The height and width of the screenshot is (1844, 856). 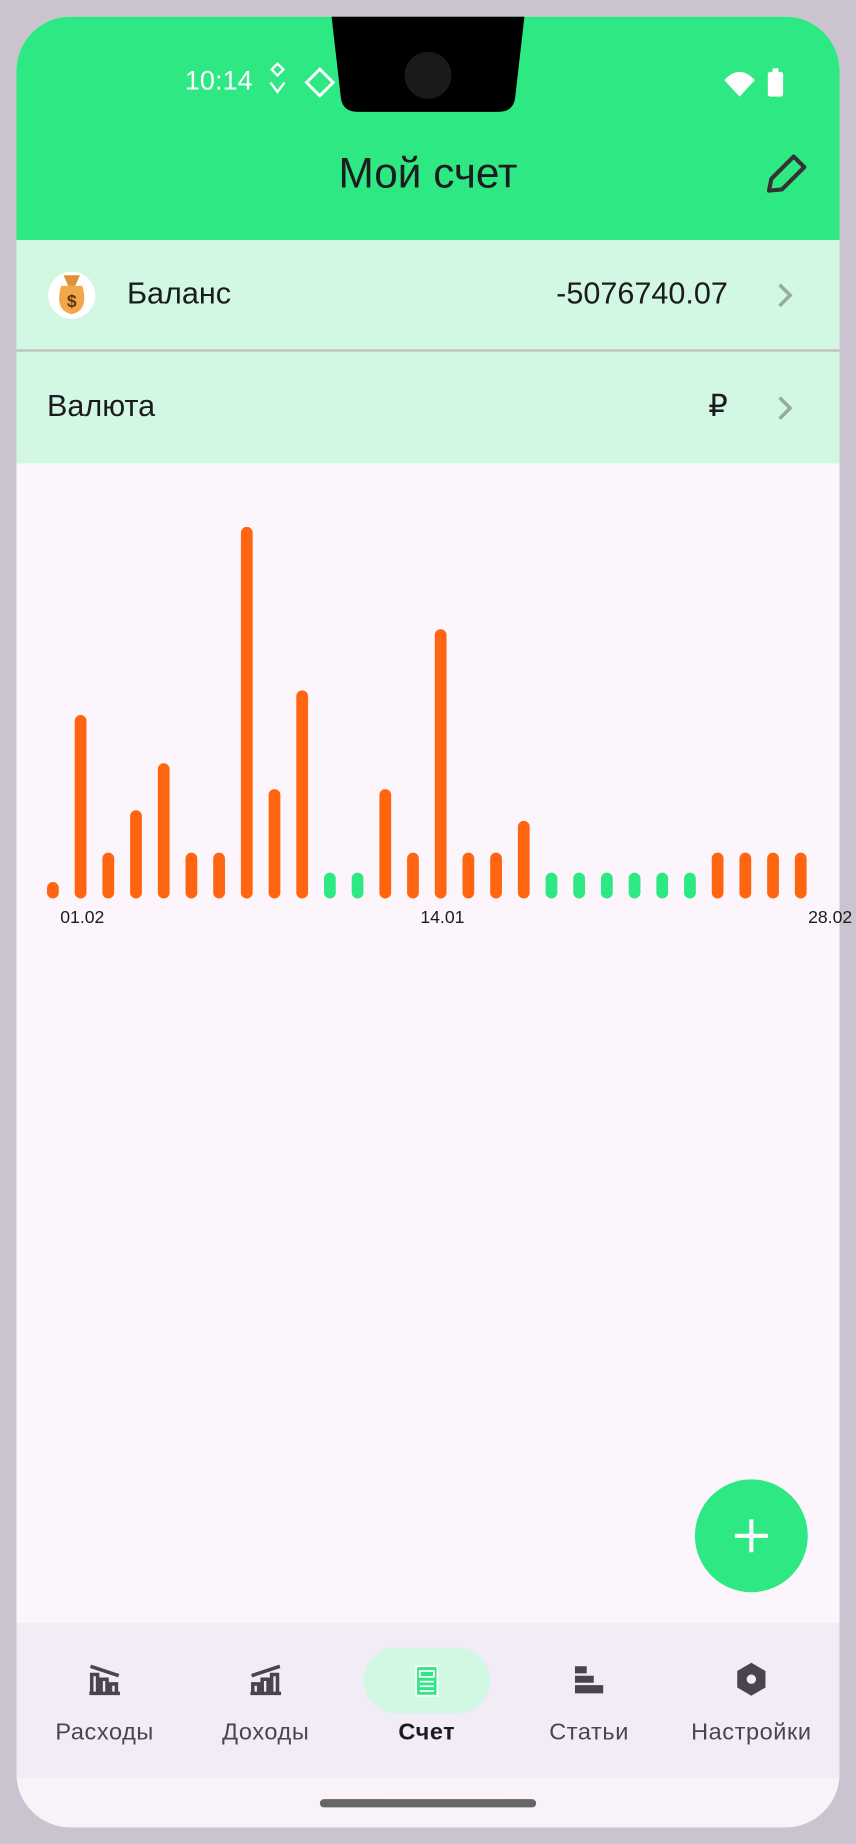 What do you see at coordinates (751, 1679) in the screenshot?
I see `nav-icon-hole` at bounding box center [751, 1679].